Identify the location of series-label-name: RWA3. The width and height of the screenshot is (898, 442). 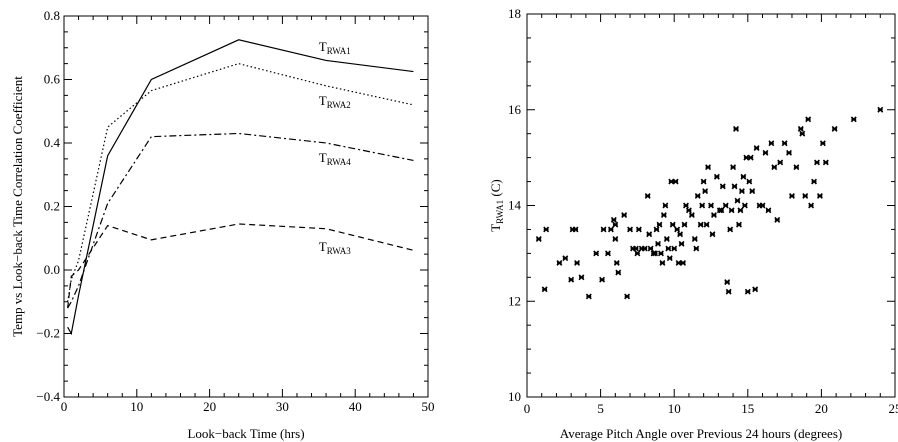
(339, 251).